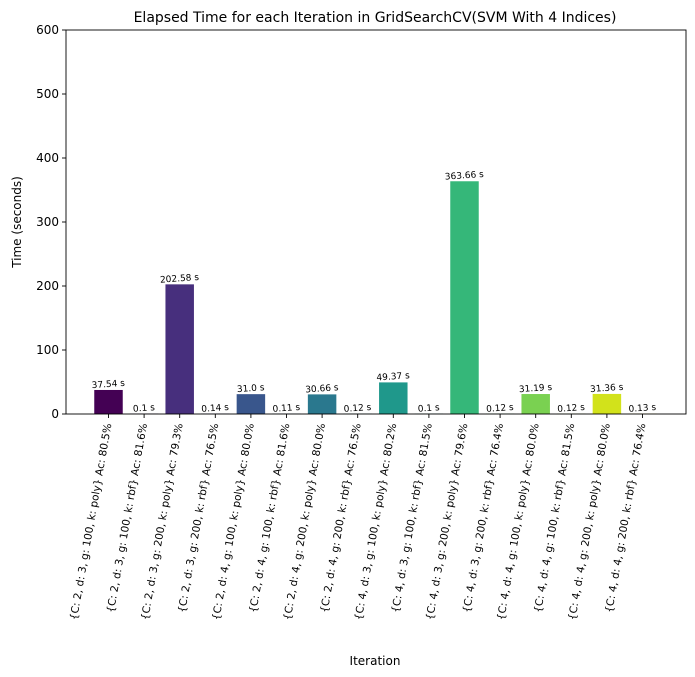 The width and height of the screenshot is (695, 677). What do you see at coordinates (198, 517) in the screenshot?
I see `x-tick-label-4: {C: 2, d: 3, g: 200, k: rbf} Ac: 76.5%` at bounding box center [198, 517].